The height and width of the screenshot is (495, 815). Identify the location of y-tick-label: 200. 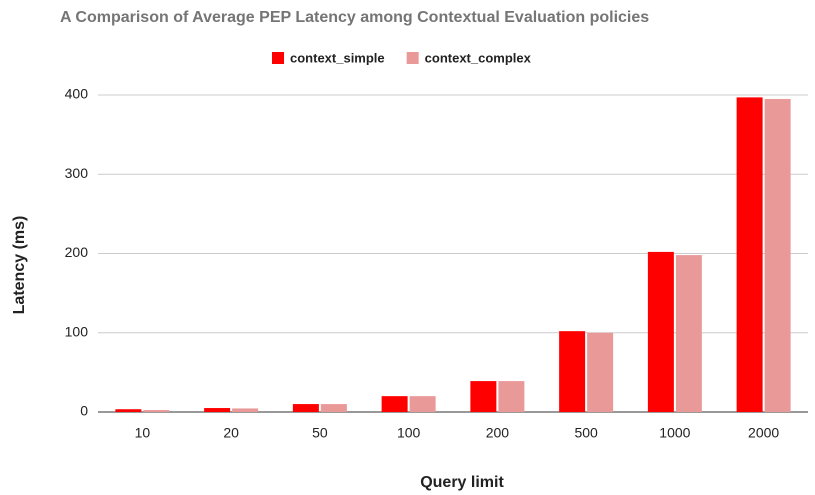
(77, 252).